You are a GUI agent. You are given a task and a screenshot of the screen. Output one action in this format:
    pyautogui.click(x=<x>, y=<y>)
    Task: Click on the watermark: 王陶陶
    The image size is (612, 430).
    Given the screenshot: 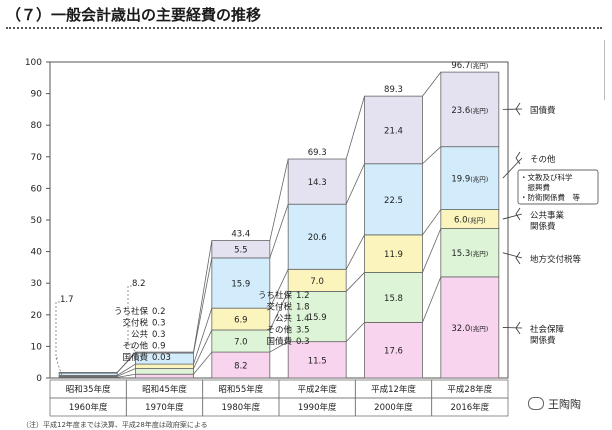 What is the action you would take?
    pyautogui.click(x=554, y=404)
    